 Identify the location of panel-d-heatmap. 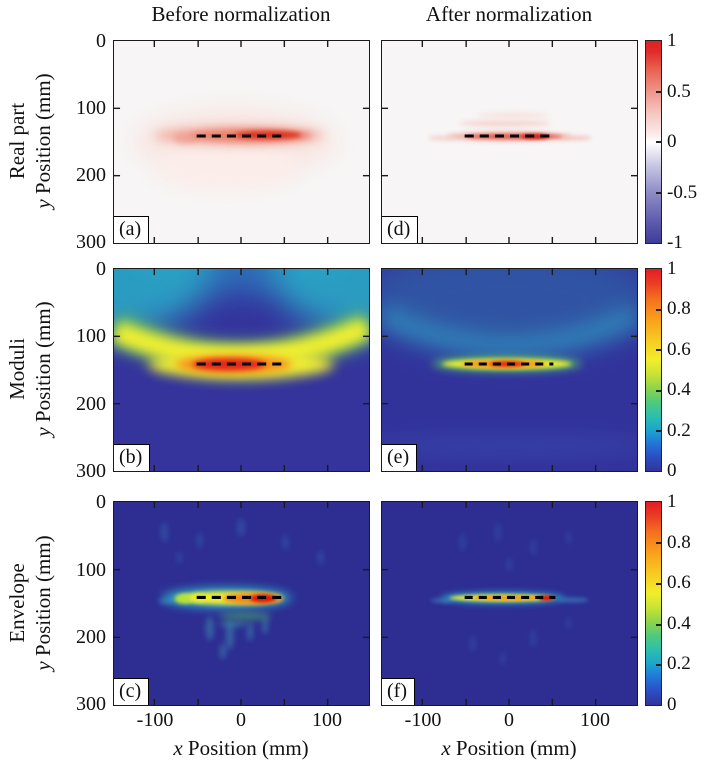
(509, 142).